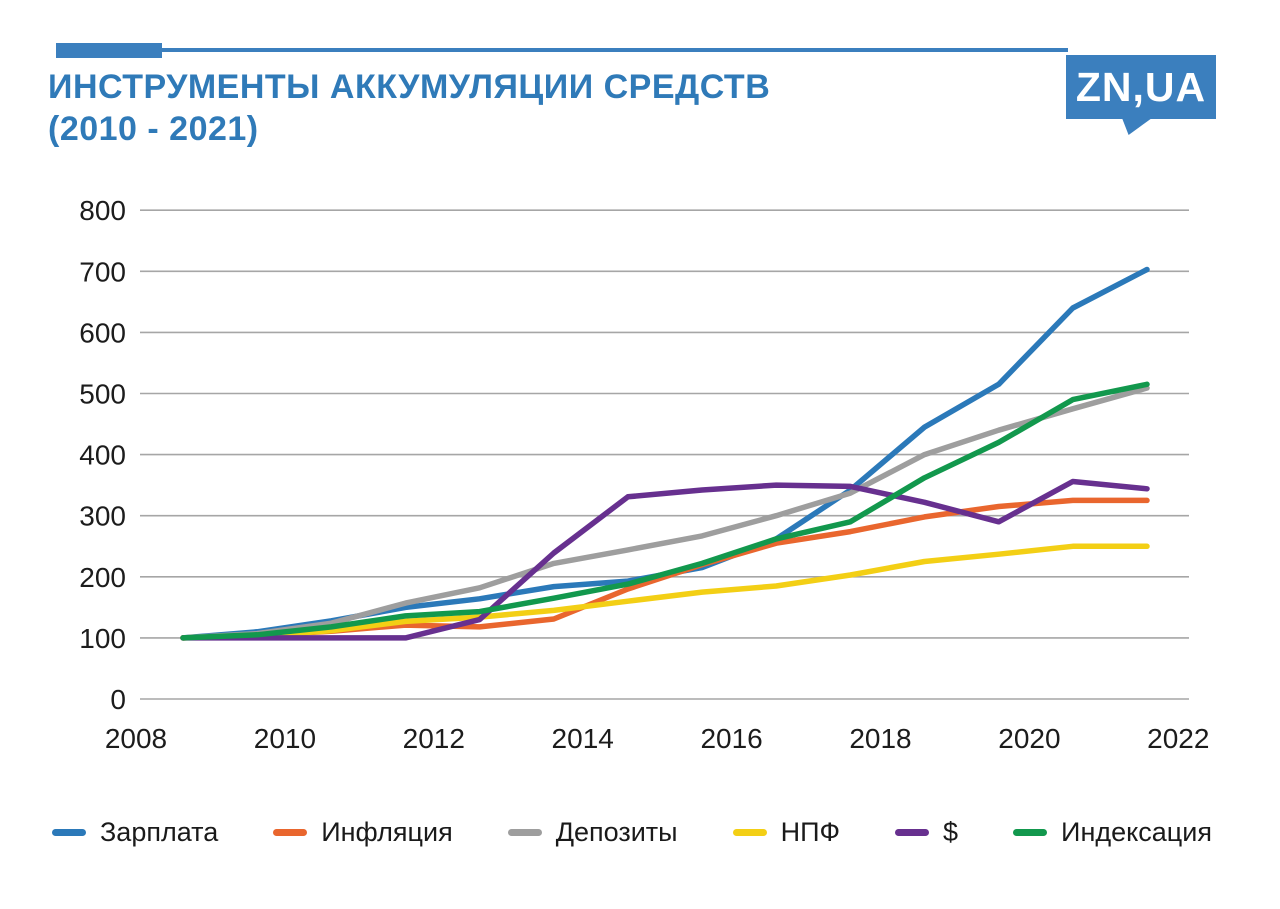 This screenshot has width=1280, height=909. What do you see at coordinates (102, 455) in the screenshot?
I see `y-tick-label-400: 400` at bounding box center [102, 455].